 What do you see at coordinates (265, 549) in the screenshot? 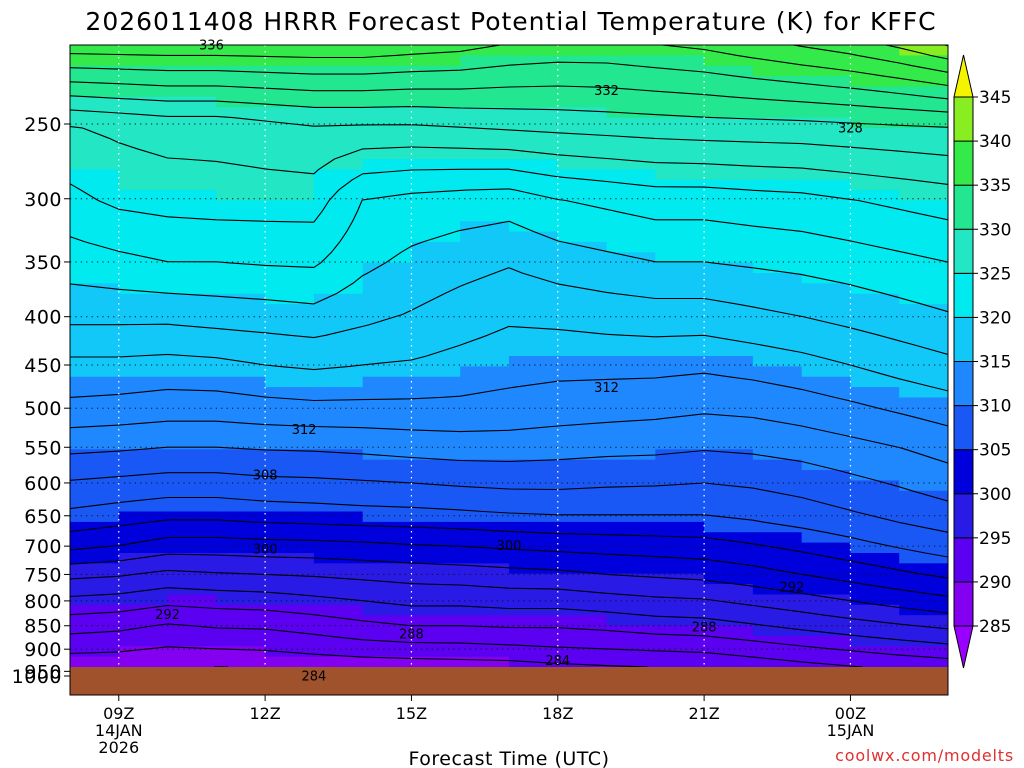
I see `contour-label: 300` at bounding box center [265, 549].